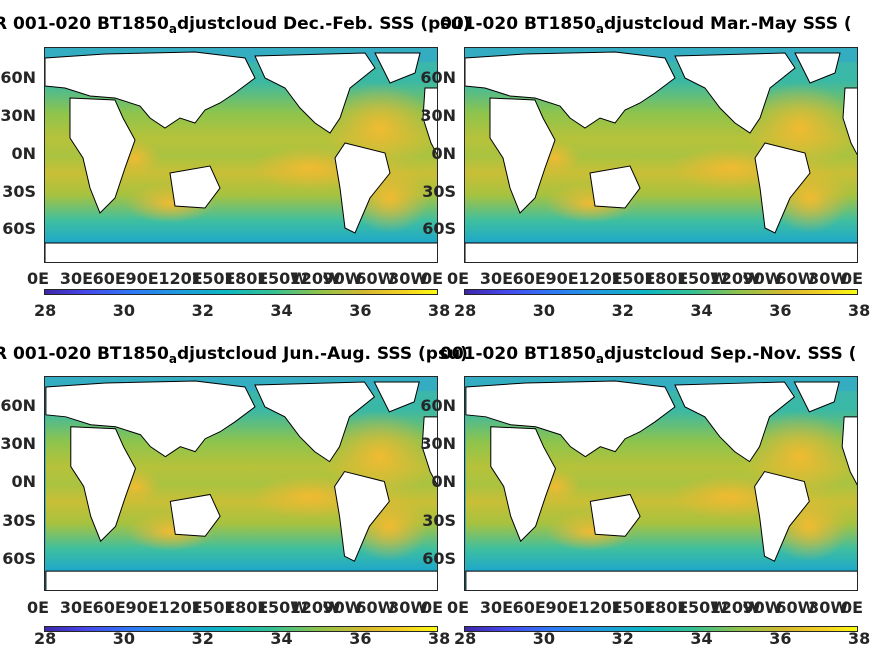  Describe the element at coordinates (661, 155) in the screenshot. I see `panel-2-map` at that location.